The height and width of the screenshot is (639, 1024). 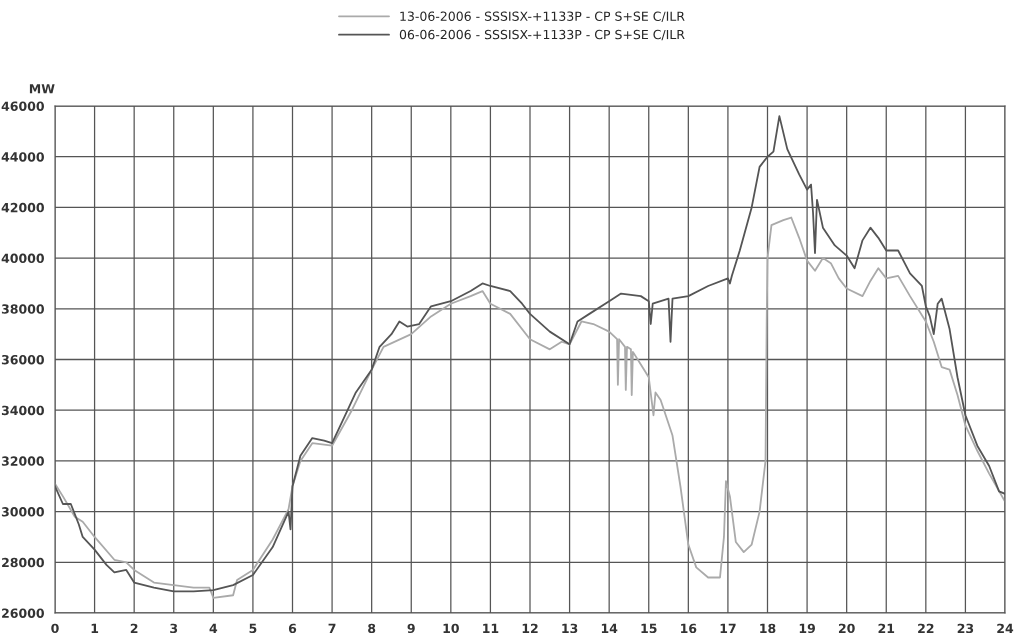 What do you see at coordinates (609, 628) in the screenshot?
I see `x-tick-label: 14` at bounding box center [609, 628].